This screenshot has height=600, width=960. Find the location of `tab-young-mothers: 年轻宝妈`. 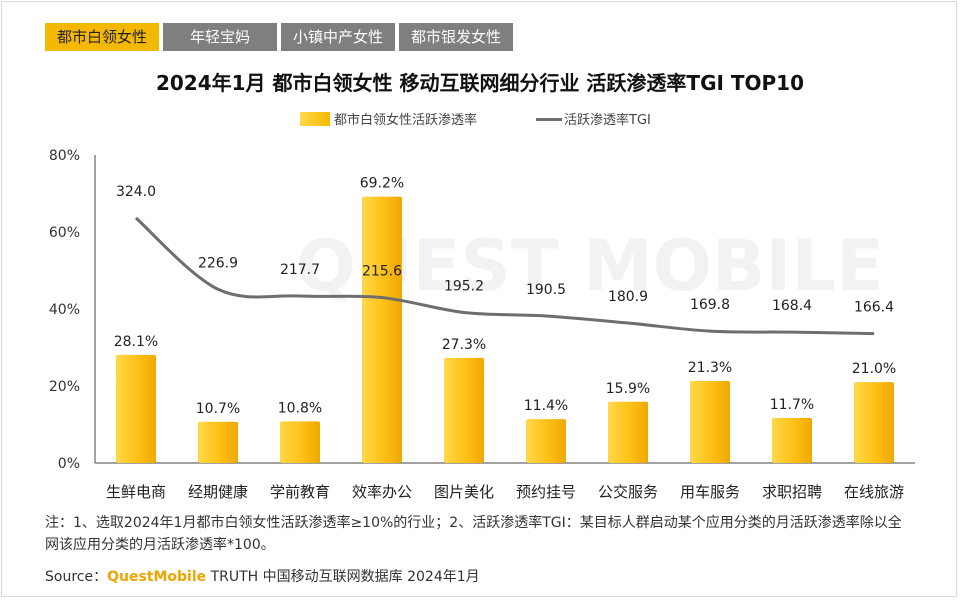

tab-young-mothers: 年轻宝妈 is located at coordinates (220, 37).